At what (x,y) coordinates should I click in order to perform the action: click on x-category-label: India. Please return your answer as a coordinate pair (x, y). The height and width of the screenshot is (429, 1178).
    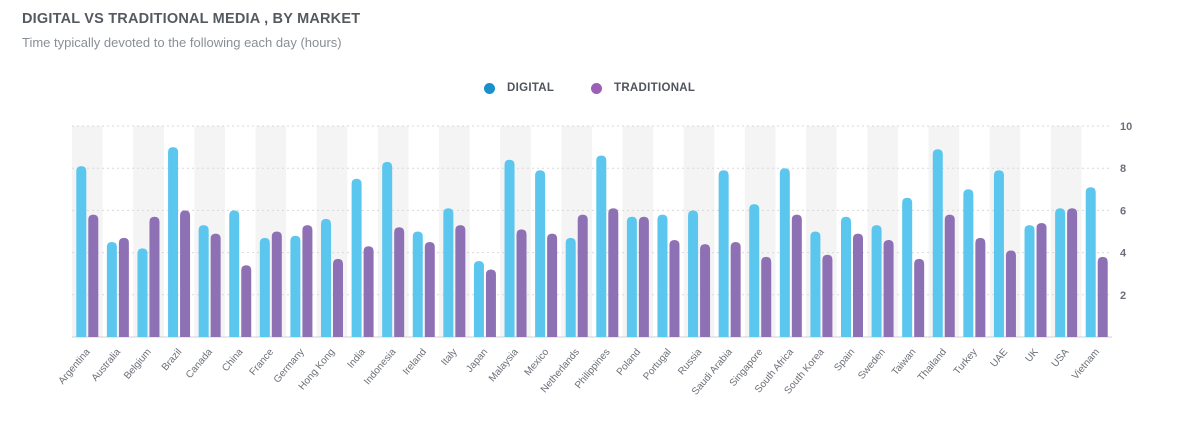
    Looking at the image, I should click on (357, 359).